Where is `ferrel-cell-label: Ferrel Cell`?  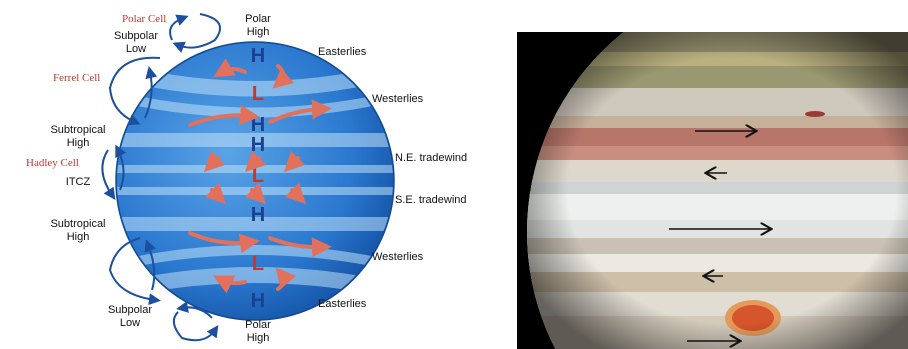
ferrel-cell-label: Ferrel Cell is located at coordinates (76, 78).